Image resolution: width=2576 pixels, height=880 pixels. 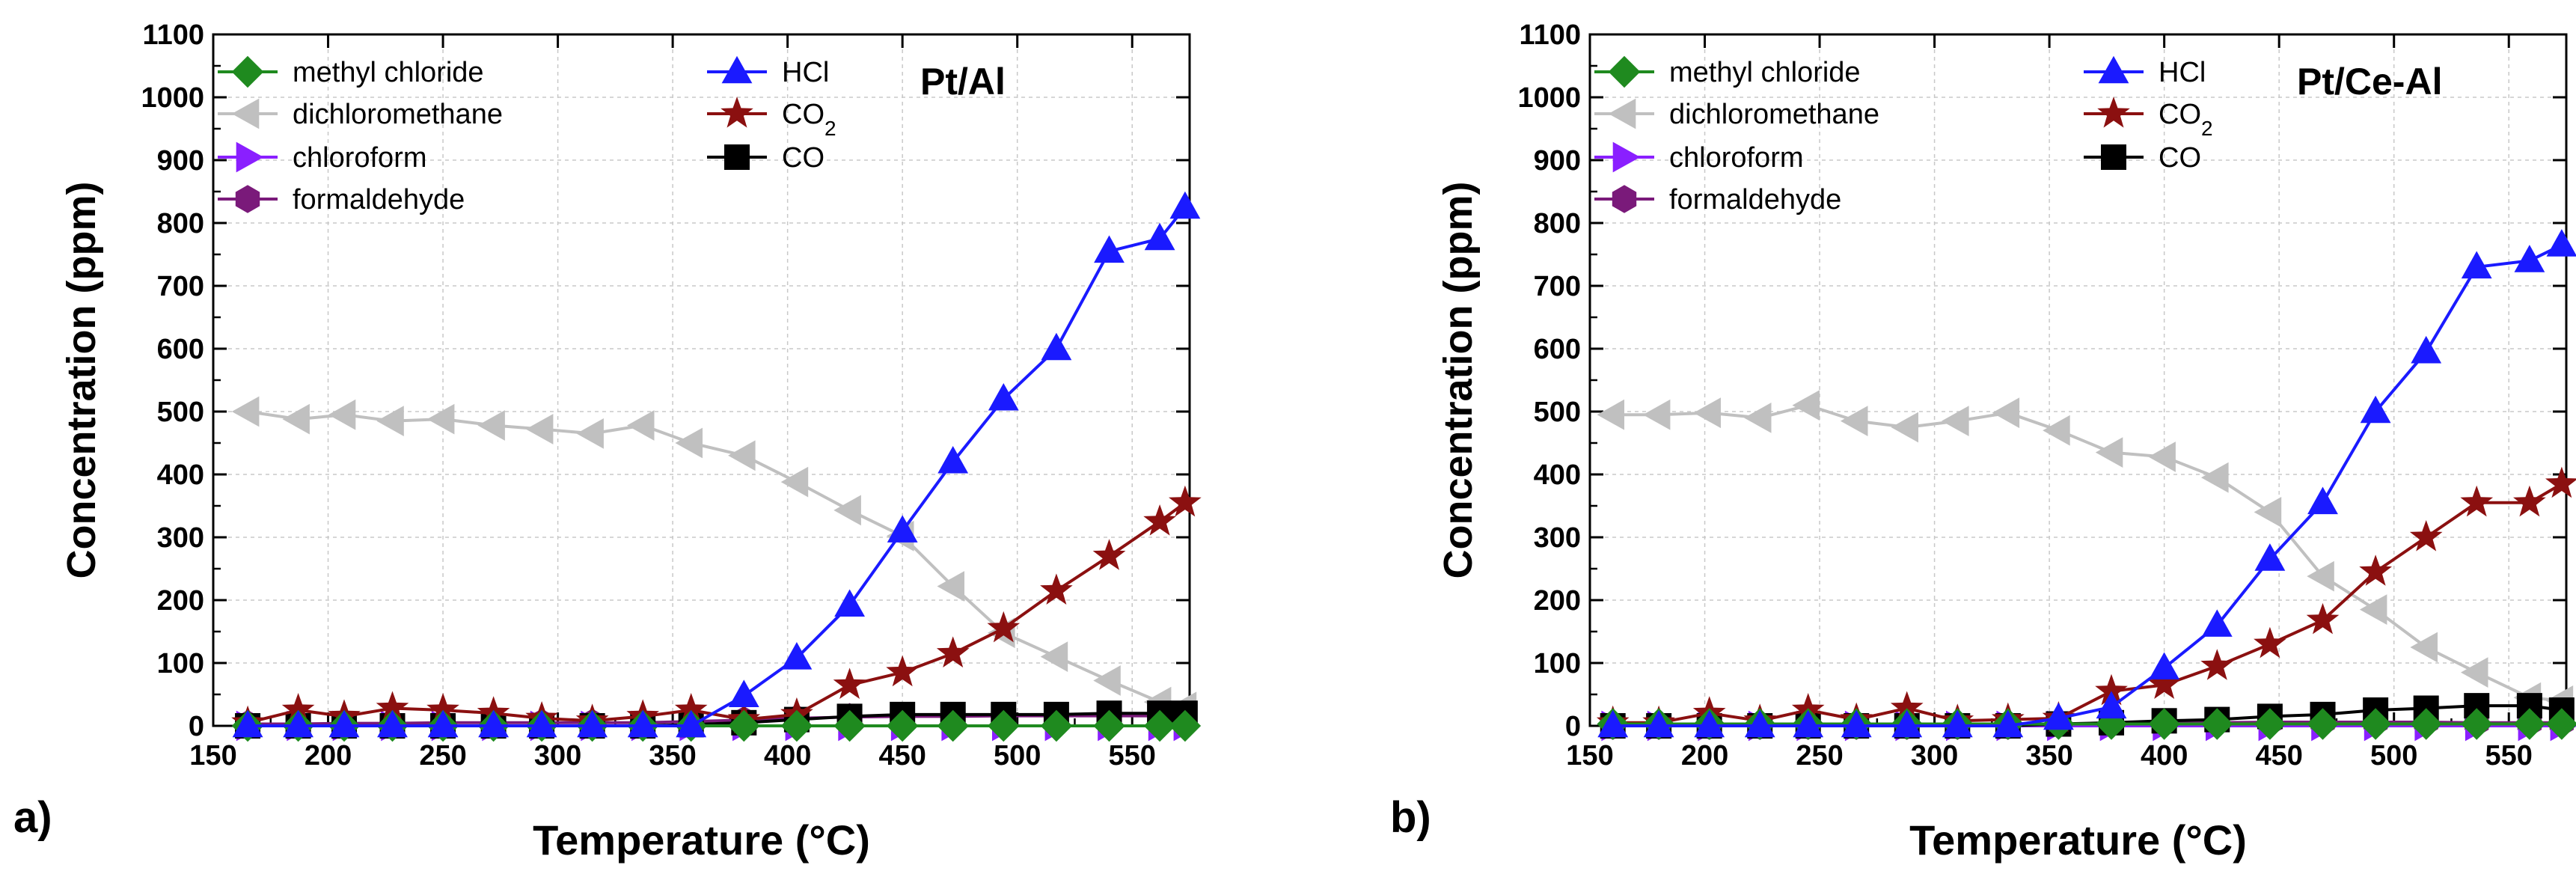 What do you see at coordinates (805, 73) in the screenshot?
I see `legend-label: HCl` at bounding box center [805, 73].